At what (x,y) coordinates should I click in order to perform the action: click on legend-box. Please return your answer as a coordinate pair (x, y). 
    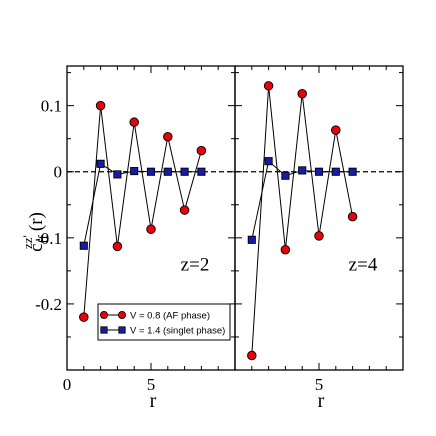
    Looking at the image, I should click on (164, 322).